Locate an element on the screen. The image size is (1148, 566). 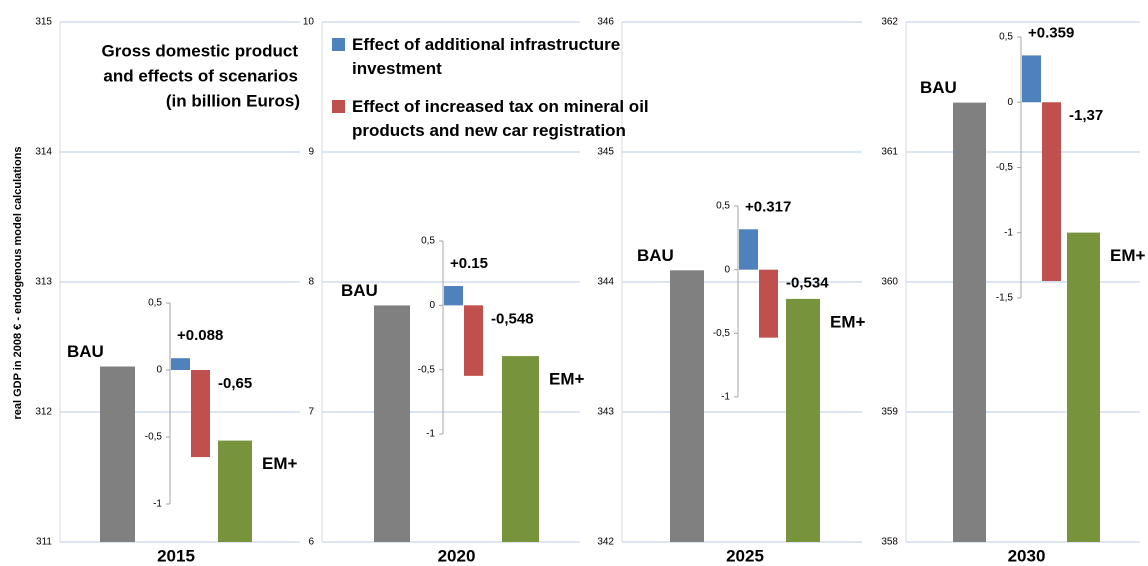
y-tick-label: 10 is located at coordinates (309, 22).